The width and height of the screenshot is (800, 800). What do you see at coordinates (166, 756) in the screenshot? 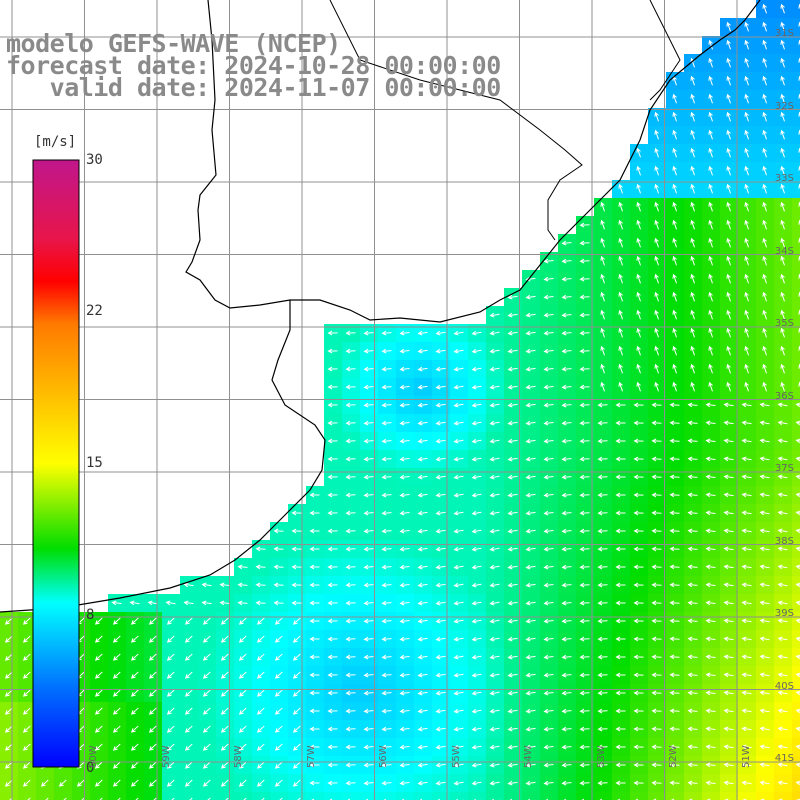
I see `lon-label: 59W` at bounding box center [166, 756].